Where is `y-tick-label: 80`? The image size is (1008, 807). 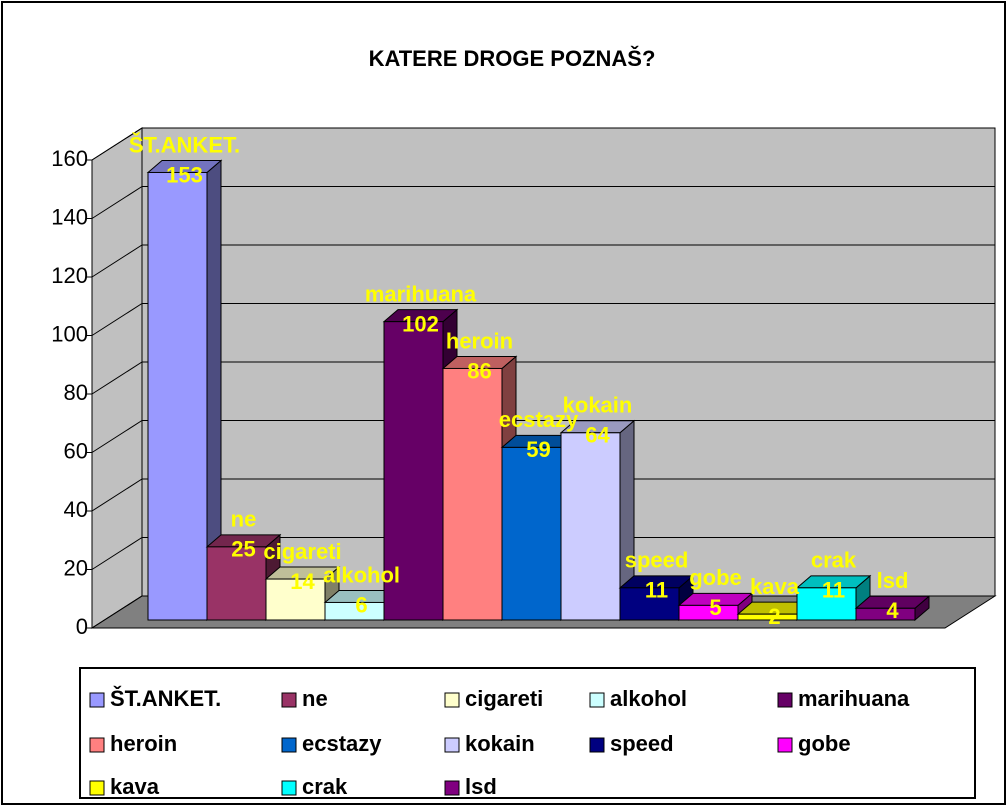
y-tick-label: 80 is located at coordinates (76, 392).